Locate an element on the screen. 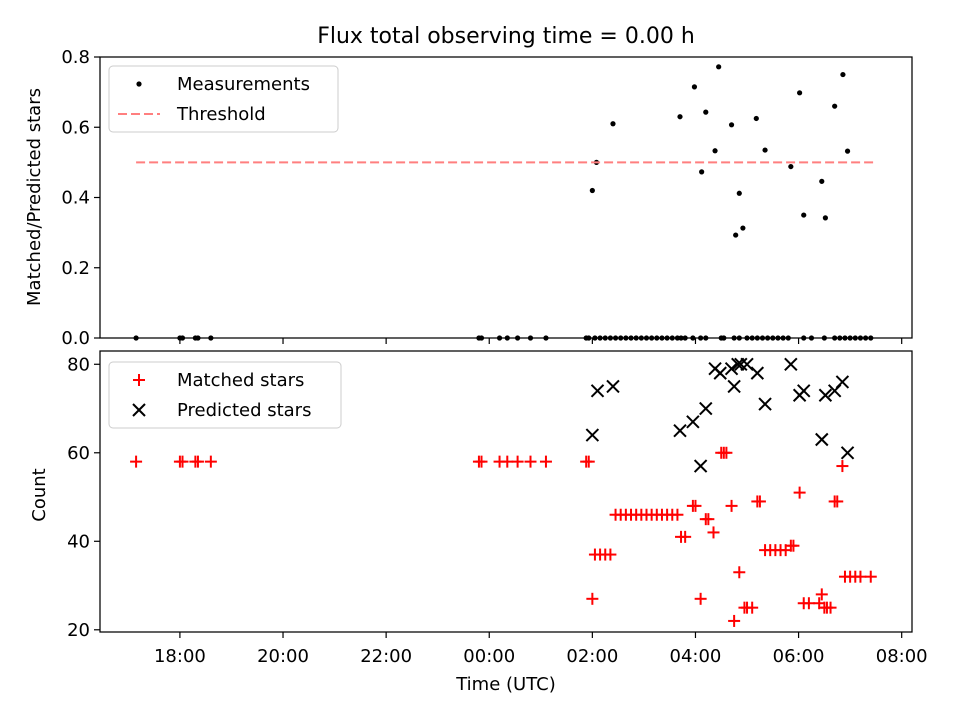 The height and width of the screenshot is (720, 960). legend-matched-marker is located at coordinates (139, 380).